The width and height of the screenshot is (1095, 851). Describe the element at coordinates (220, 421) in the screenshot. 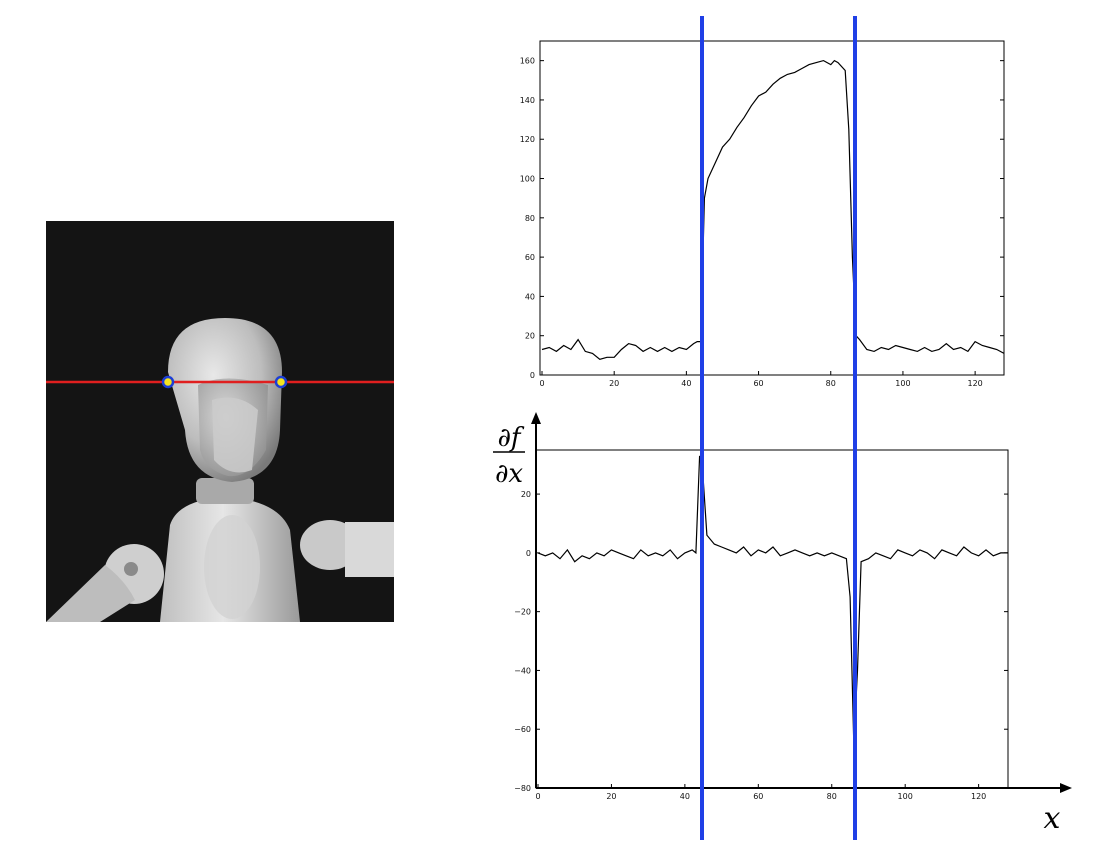

I see `mannequin-photo` at that location.